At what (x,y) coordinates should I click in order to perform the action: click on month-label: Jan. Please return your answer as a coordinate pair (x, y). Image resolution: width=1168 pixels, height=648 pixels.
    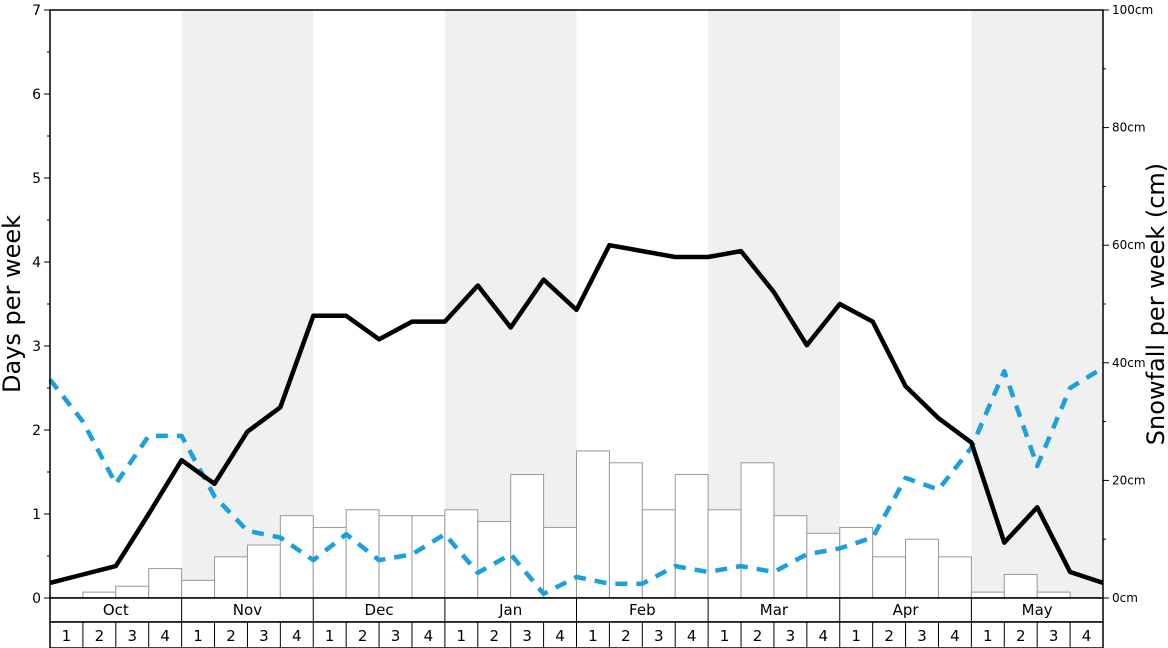
    Looking at the image, I should click on (510, 610).